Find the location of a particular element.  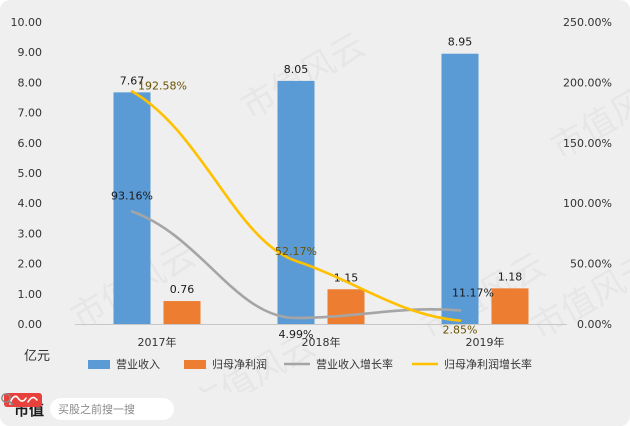

footer-bar: 市值 买股之前搜一搜 is located at coordinates (315, 409).